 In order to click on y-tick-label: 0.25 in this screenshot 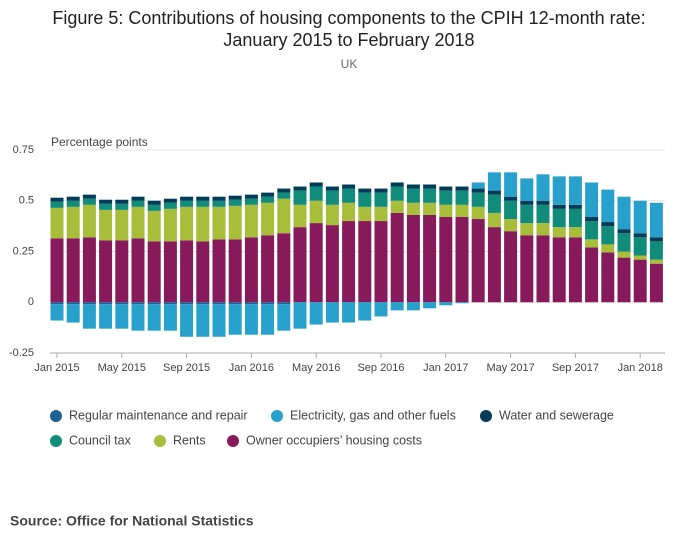, I will do `click(23, 251)`.